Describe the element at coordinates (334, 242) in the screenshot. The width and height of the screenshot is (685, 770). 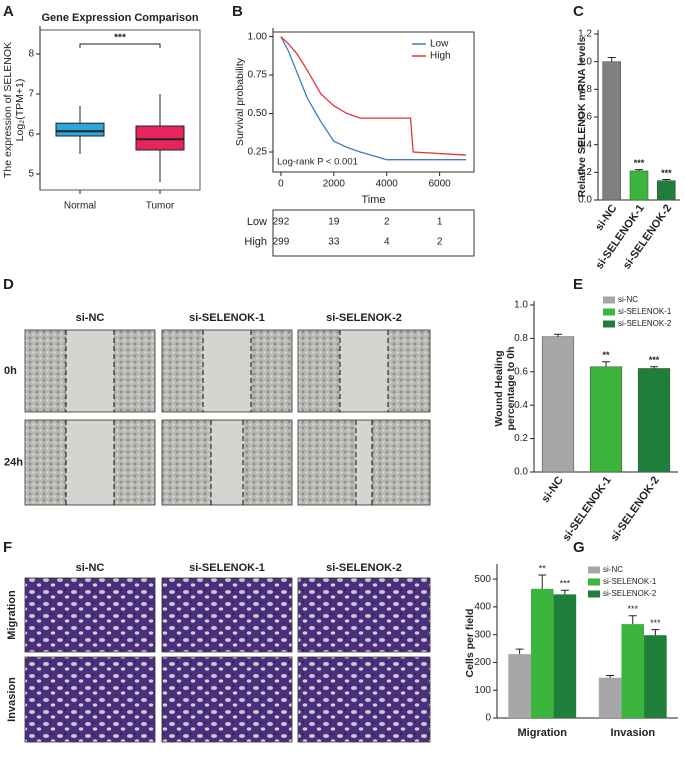
I see `risk-count: 33` at that location.